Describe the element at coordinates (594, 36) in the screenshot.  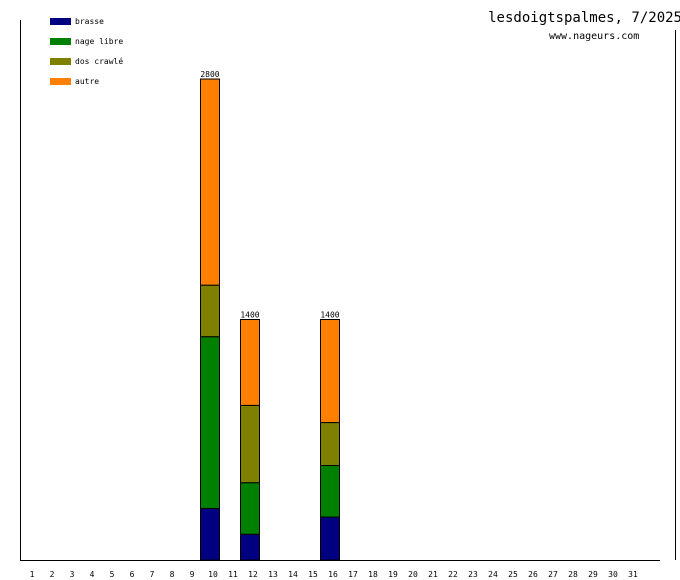
I see `chart-subtitle: www.nageurs.com` at that location.